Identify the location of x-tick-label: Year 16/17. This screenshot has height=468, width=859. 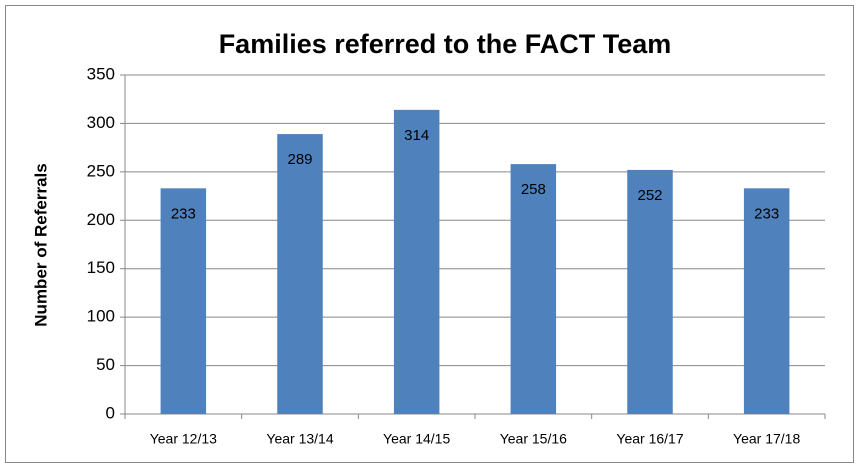
(649, 439).